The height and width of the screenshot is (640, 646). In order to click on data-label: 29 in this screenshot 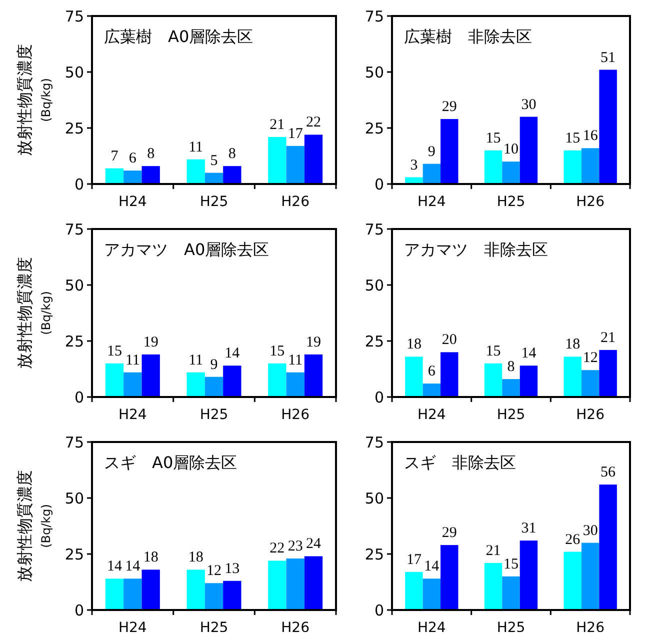, I will do `click(449, 107)`.